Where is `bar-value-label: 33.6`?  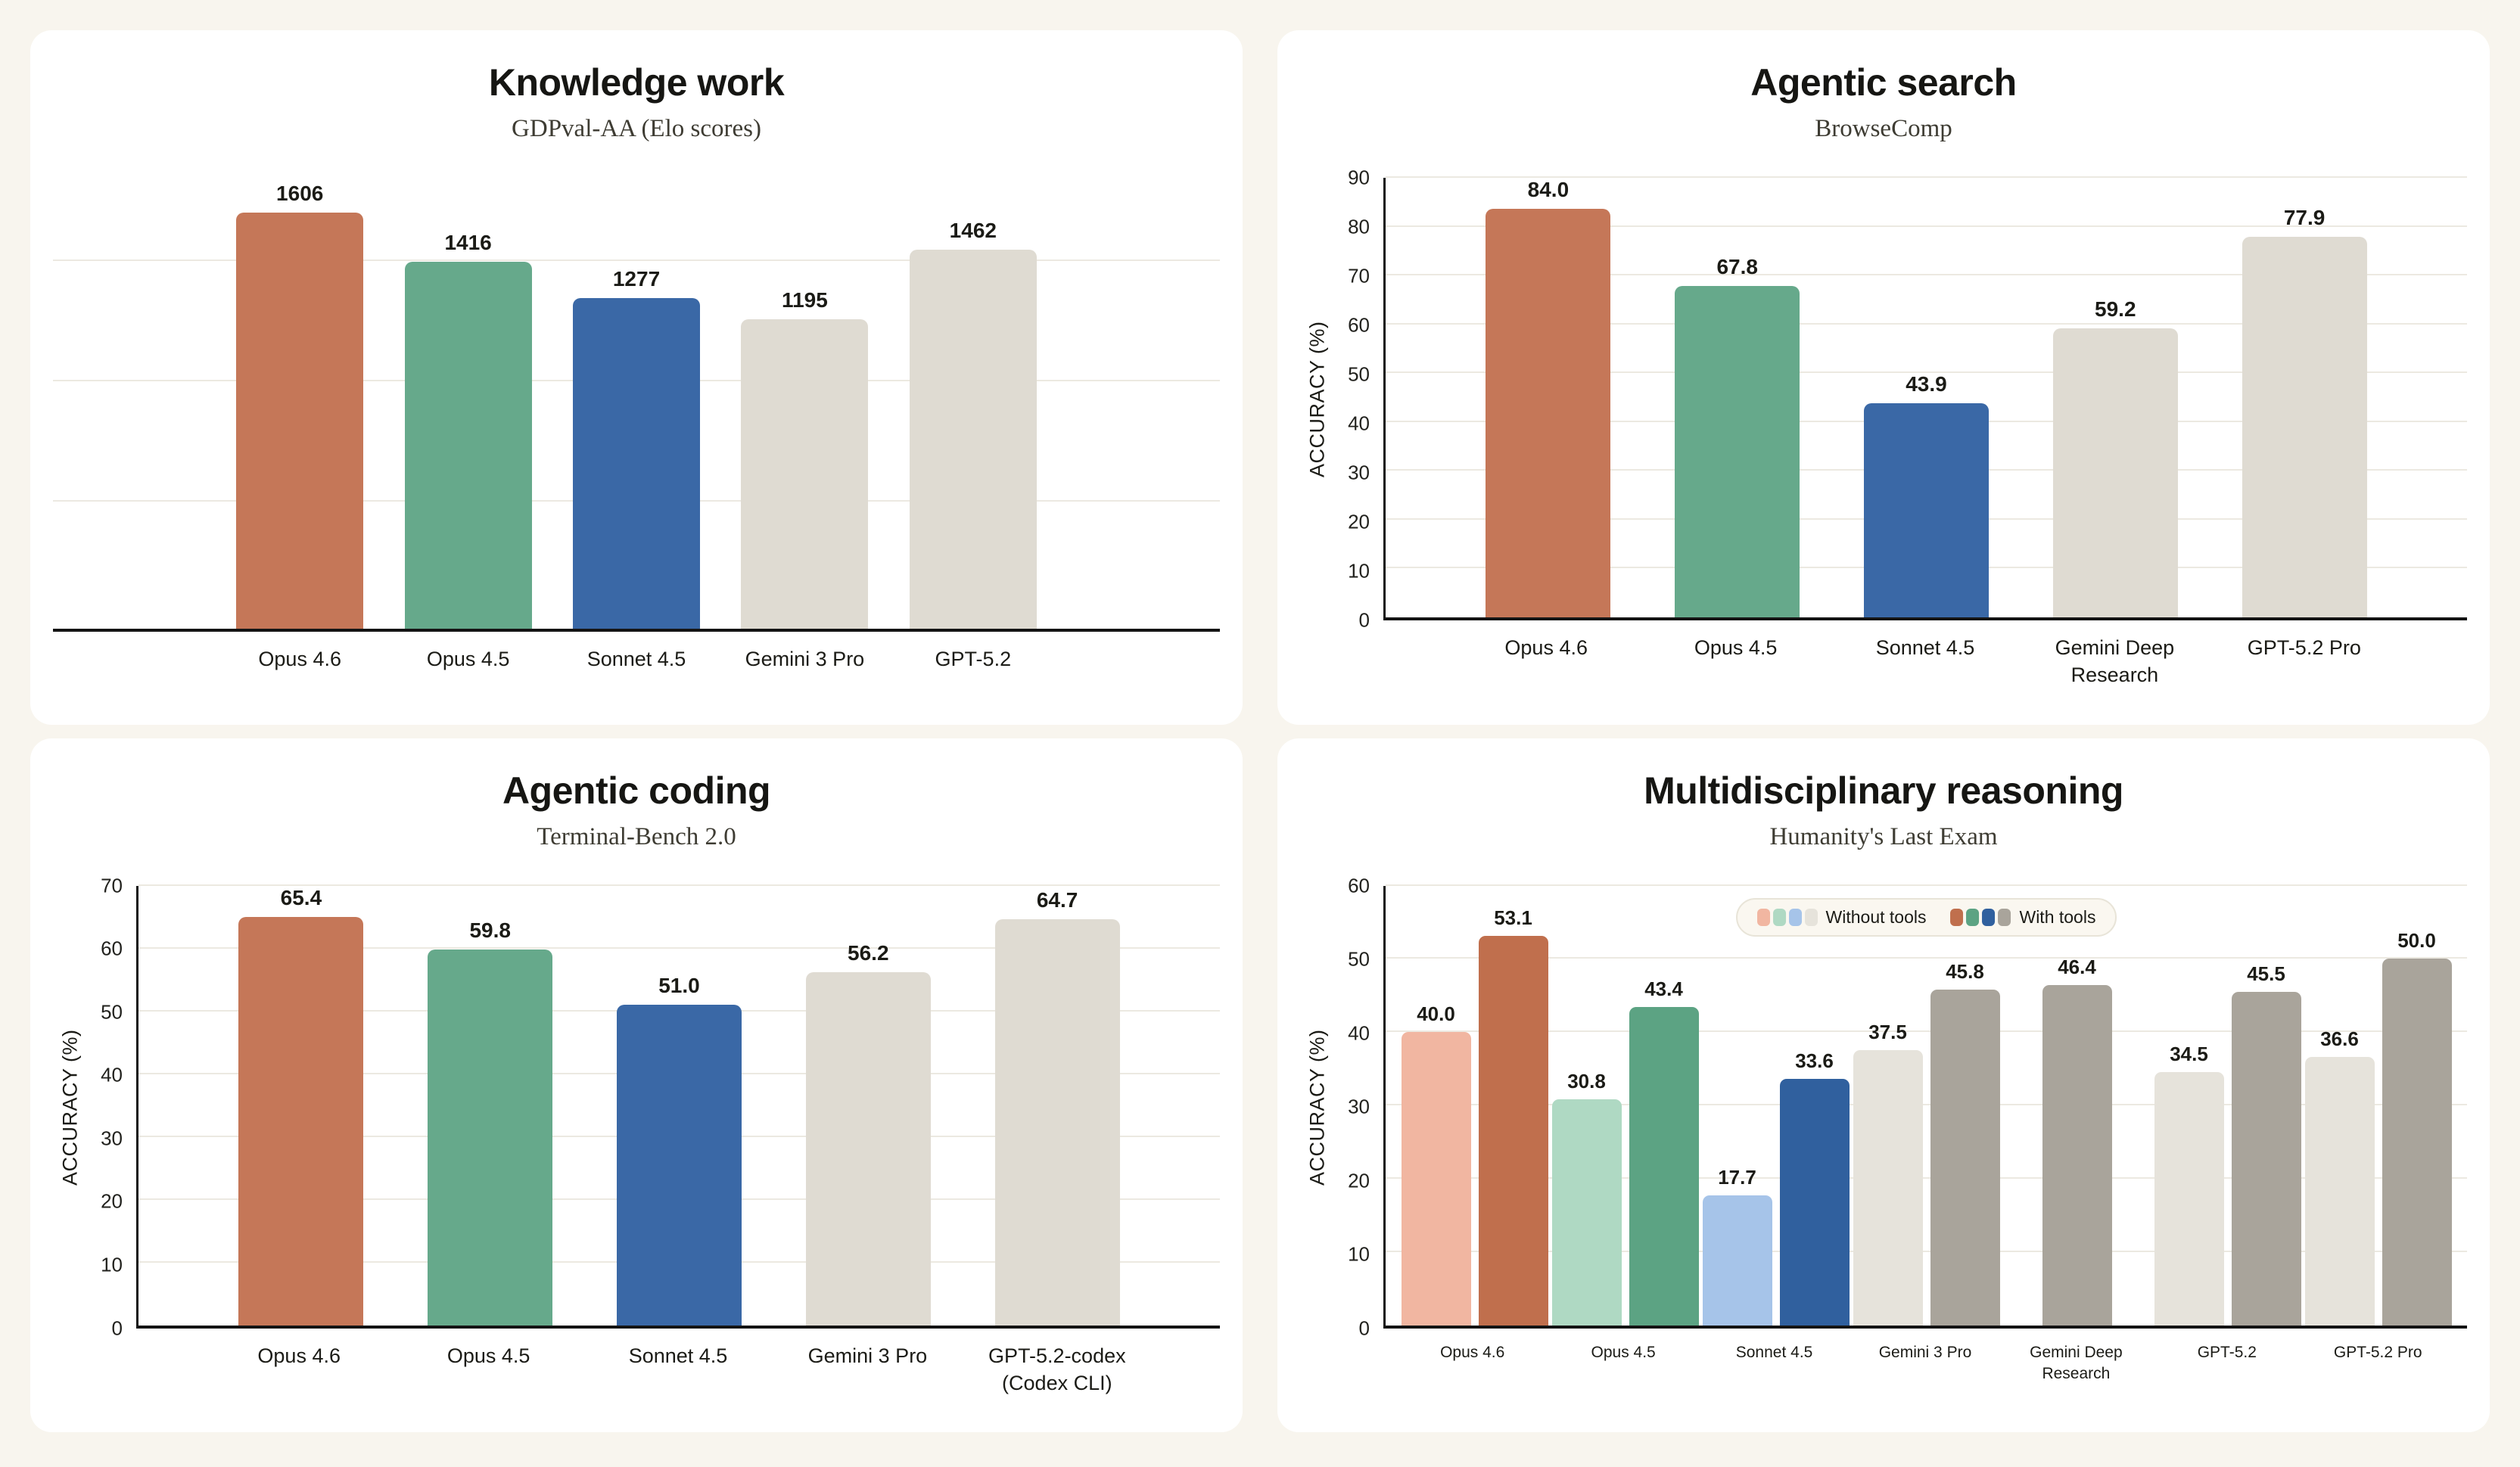
bar-value-label: 33.6 is located at coordinates (1814, 1061).